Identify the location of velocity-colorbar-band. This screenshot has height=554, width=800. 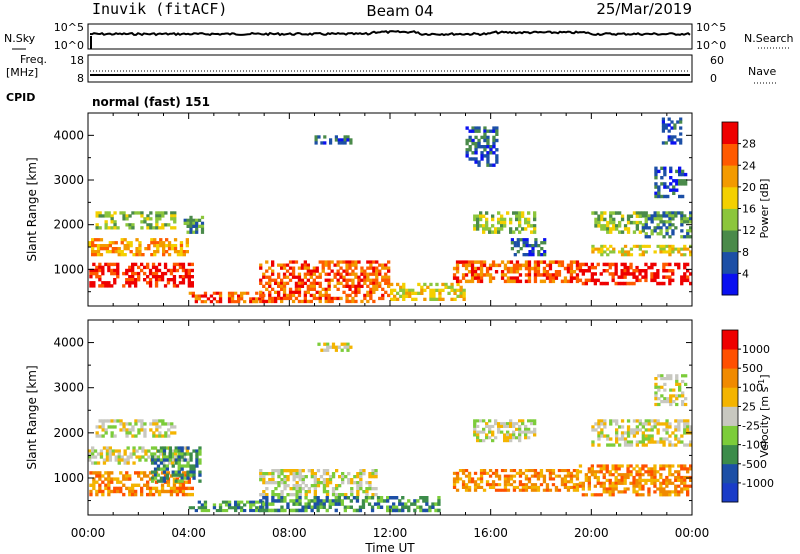
(730, 435).